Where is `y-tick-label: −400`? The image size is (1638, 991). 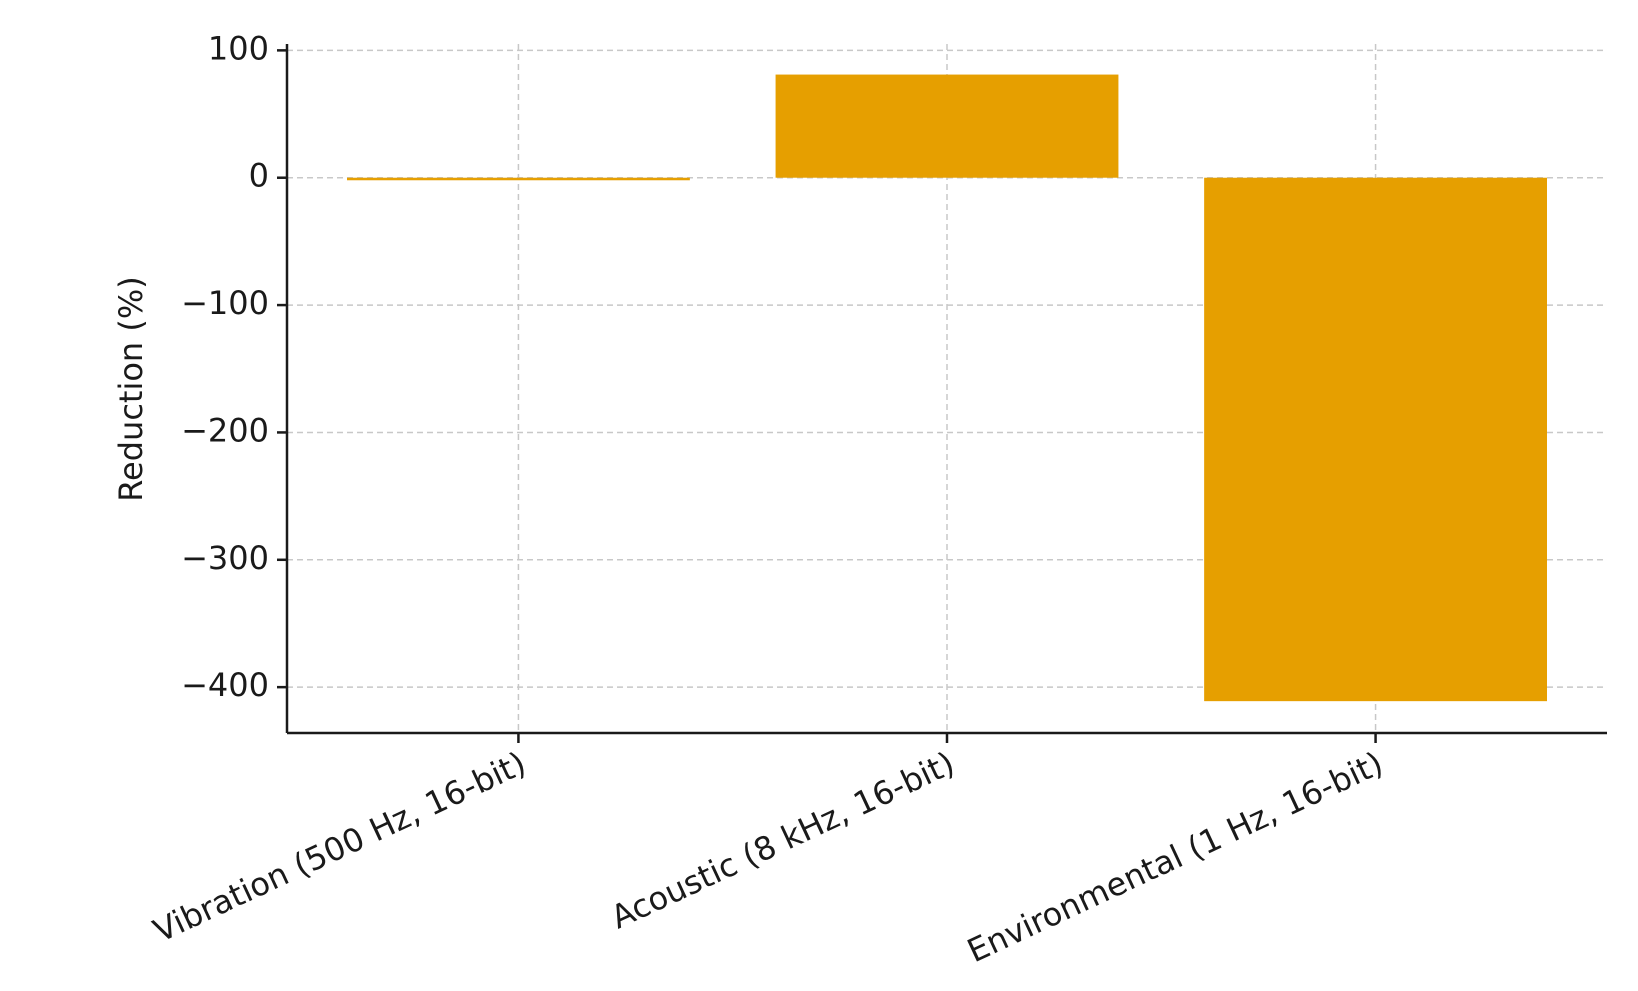 y-tick-label: −400 is located at coordinates (225, 685).